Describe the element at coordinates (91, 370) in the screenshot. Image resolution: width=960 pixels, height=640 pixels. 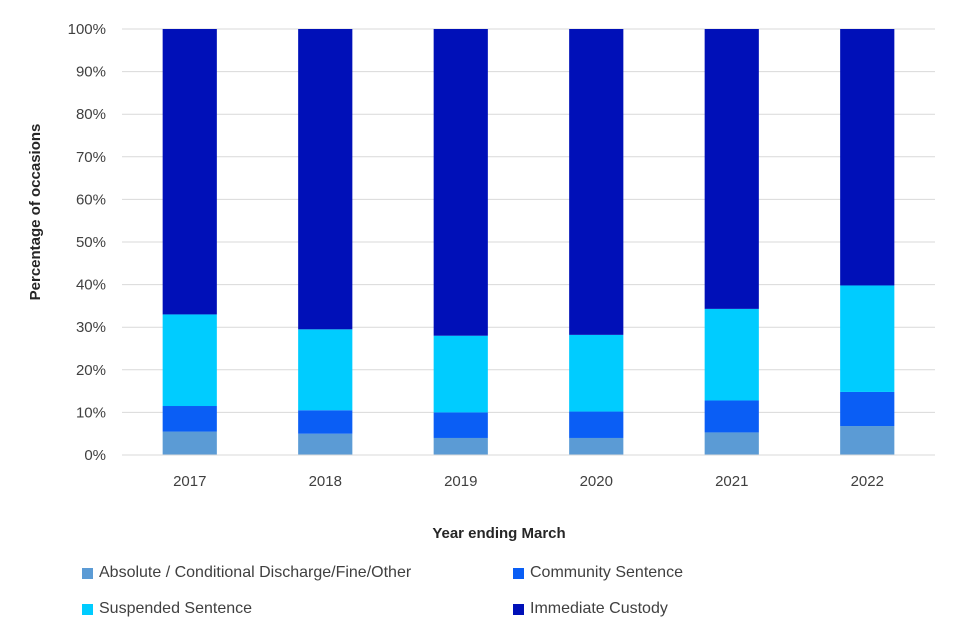
I see `y-tick-label: 20%` at that location.